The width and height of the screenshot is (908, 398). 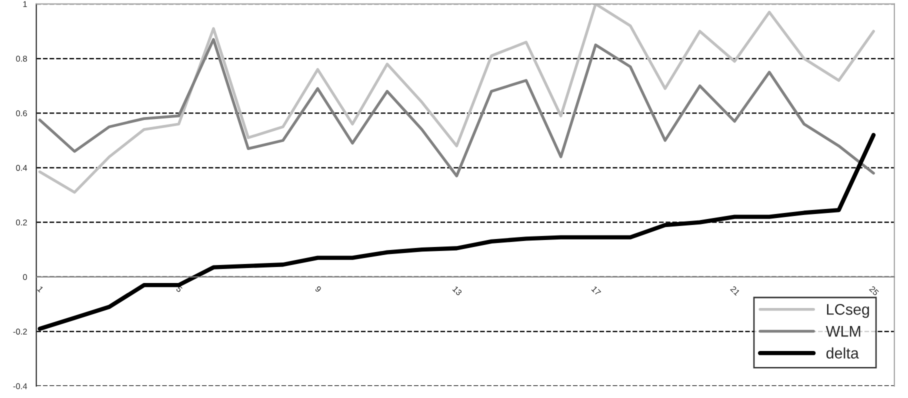 What do you see at coordinates (735, 291) in the screenshot?
I see `x-tick-label: 21` at bounding box center [735, 291].